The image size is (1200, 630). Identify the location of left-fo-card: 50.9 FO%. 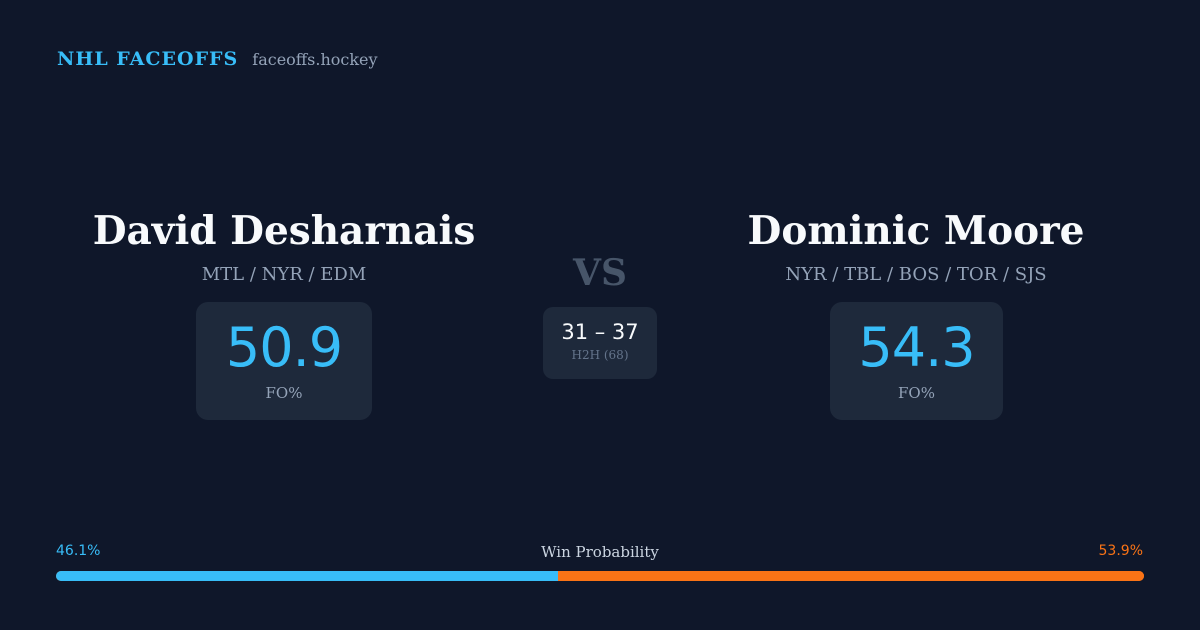
(284, 361).